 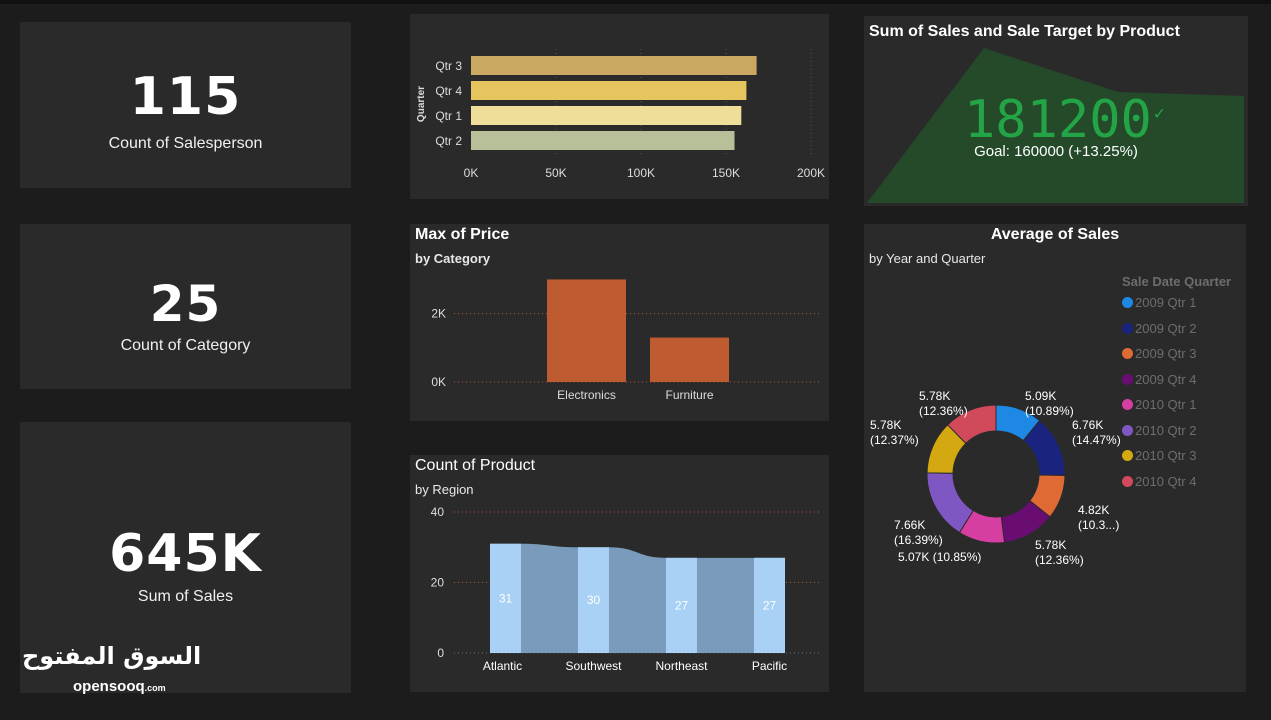 What do you see at coordinates (438, 583) in the screenshot?
I see `y-tick-label: 20` at bounding box center [438, 583].